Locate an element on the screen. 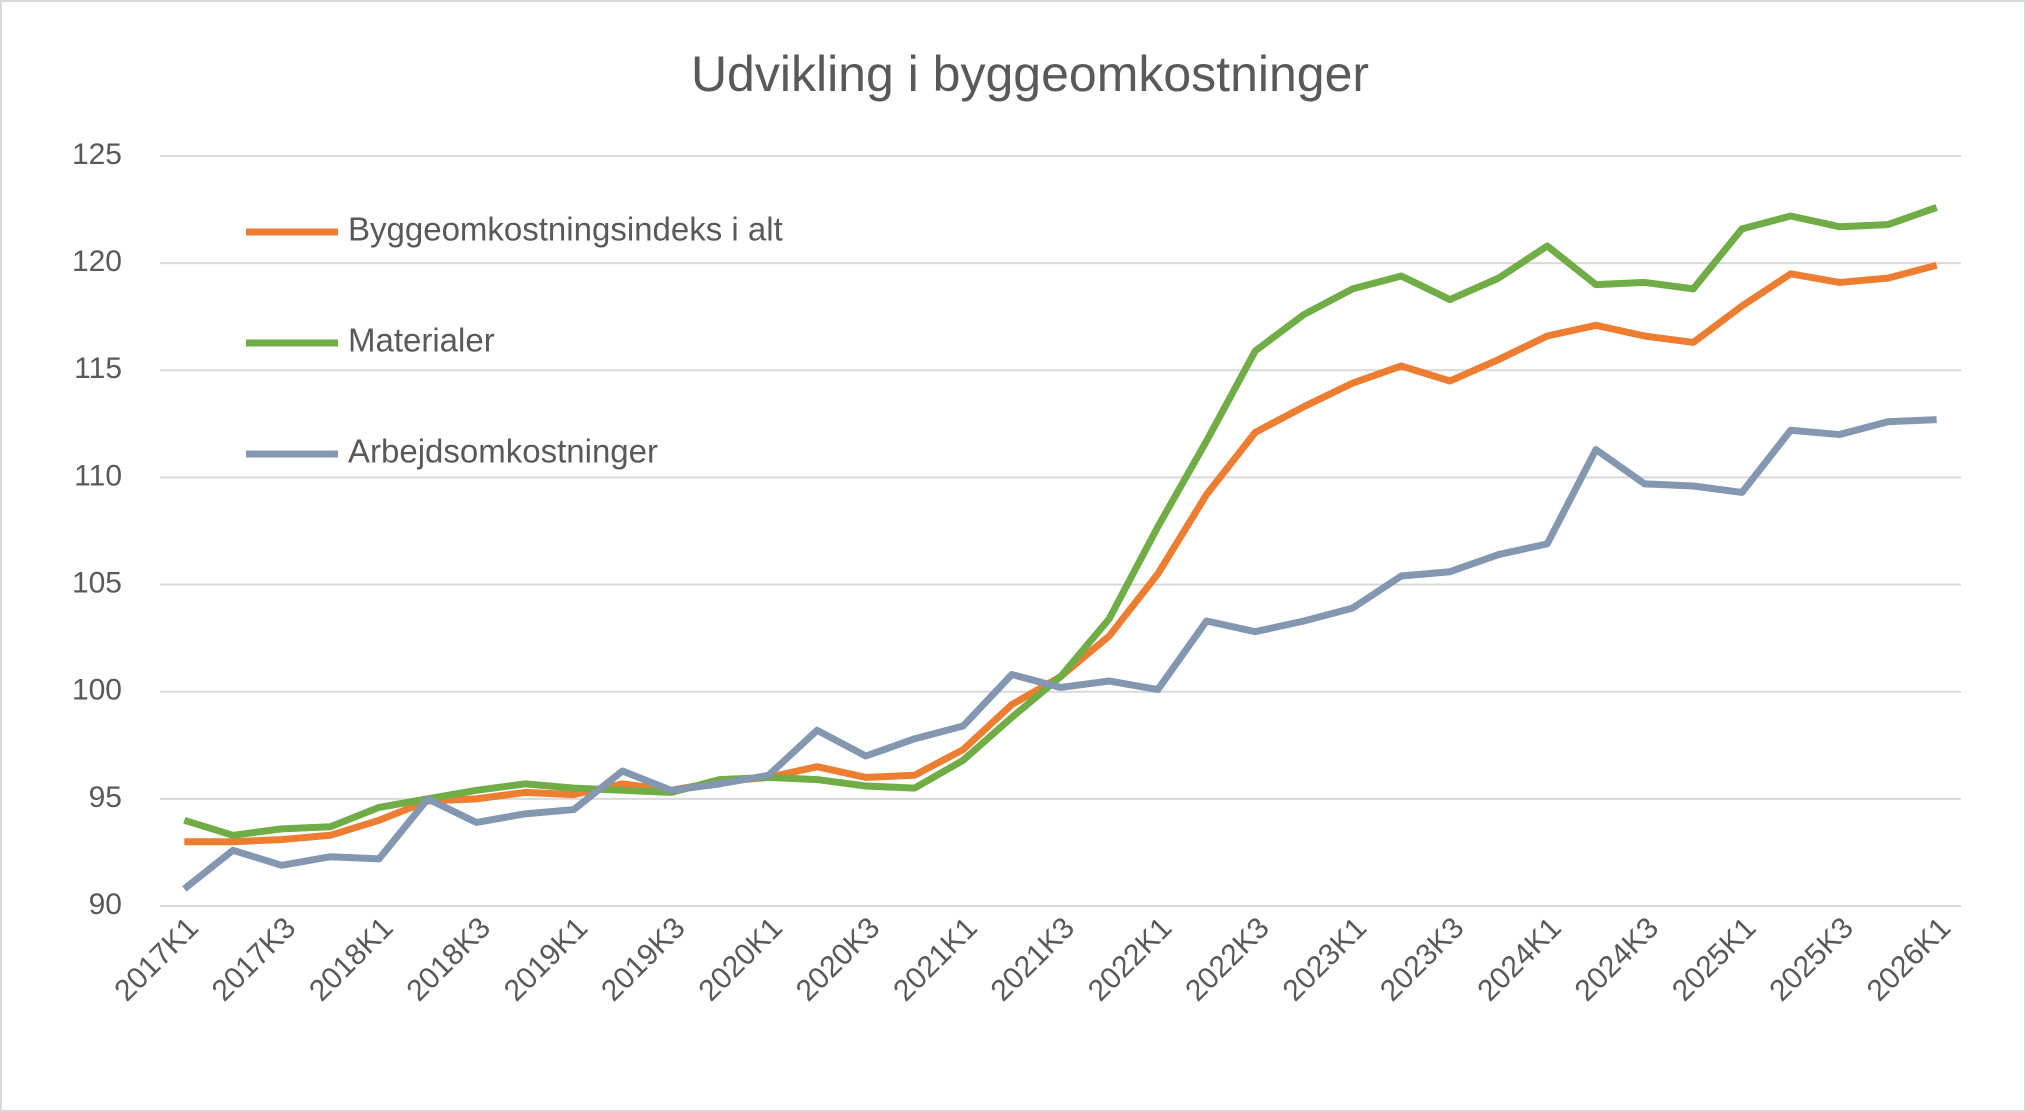  legend-label: Arbejdsomkostninger is located at coordinates (503, 451).